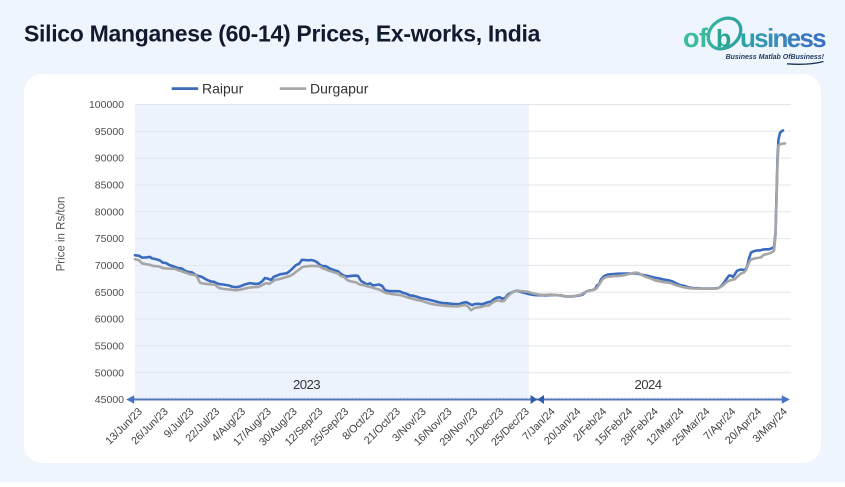 The image size is (845, 487). Describe the element at coordinates (109, 400) in the screenshot. I see `svg-text: 45000` at that location.